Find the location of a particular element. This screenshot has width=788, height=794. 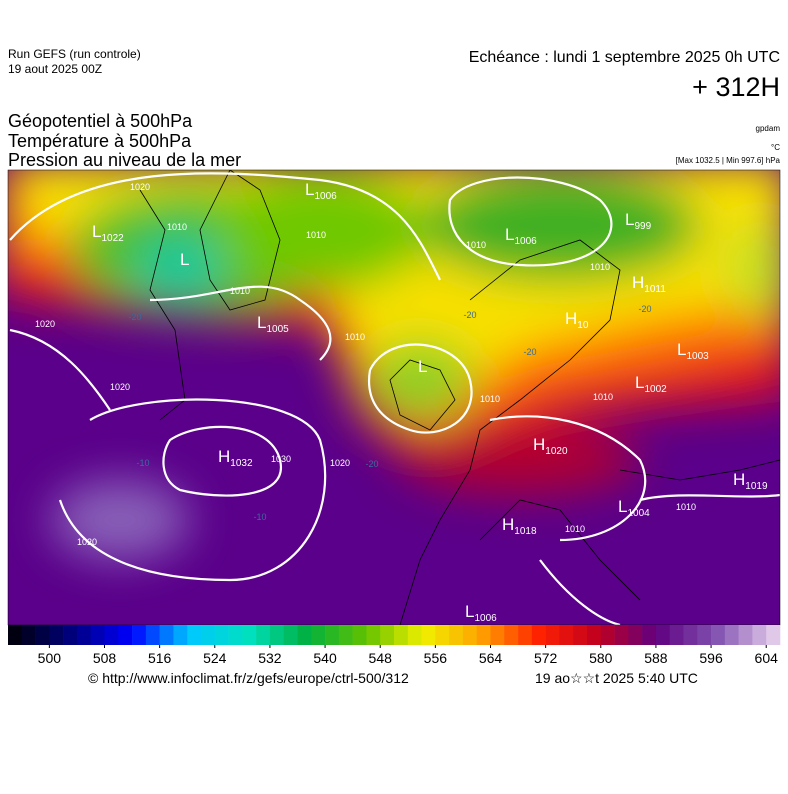

colorbar-tick-label: 596 is located at coordinates (711, 658).